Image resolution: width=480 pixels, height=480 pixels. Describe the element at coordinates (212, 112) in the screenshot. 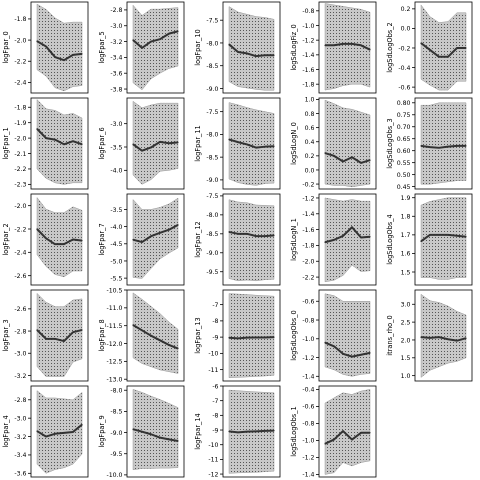

I see `y-tick-label: -7.5` at that location.